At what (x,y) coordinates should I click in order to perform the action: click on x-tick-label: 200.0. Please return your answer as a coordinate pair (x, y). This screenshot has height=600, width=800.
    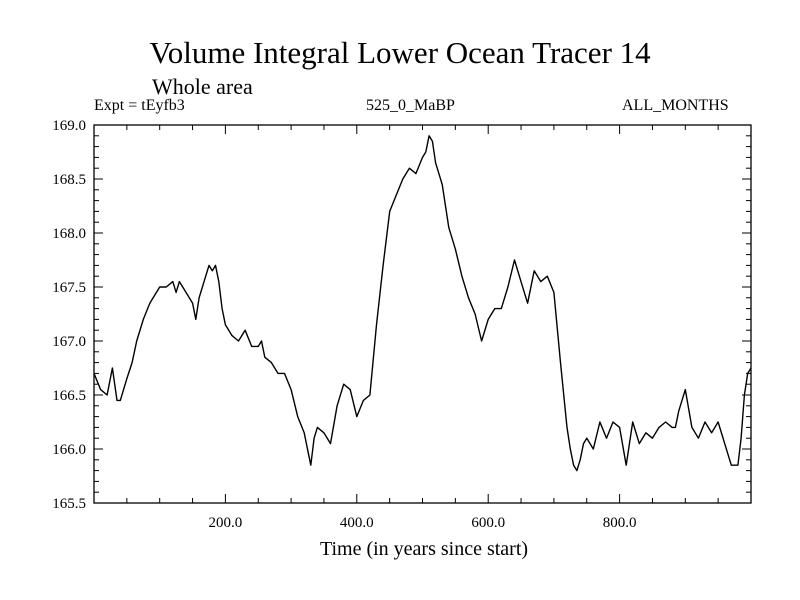
    Looking at the image, I should click on (226, 523).